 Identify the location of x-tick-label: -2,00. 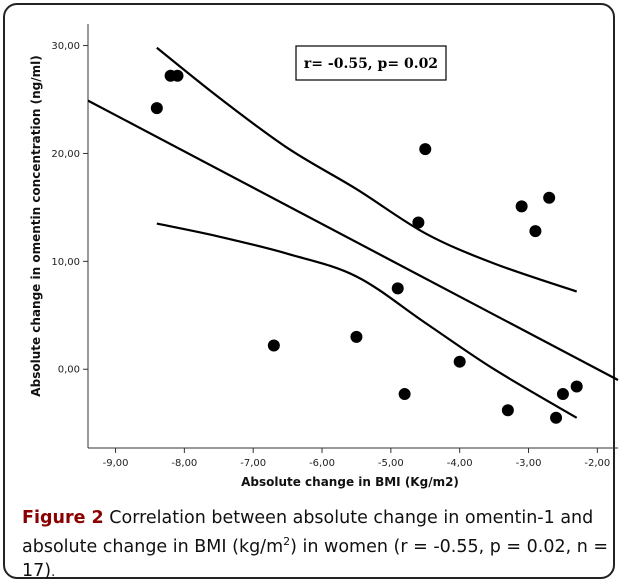
(597, 463).